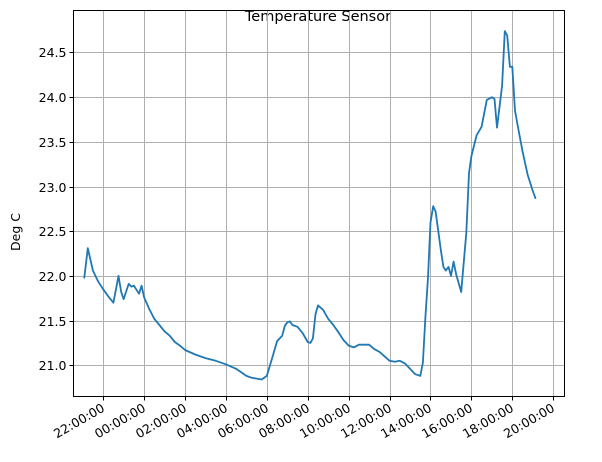 This screenshot has height=462, width=602. What do you see at coordinates (53, 97) in the screenshot?
I see `y-tick-label: 24.0` at bounding box center [53, 97].